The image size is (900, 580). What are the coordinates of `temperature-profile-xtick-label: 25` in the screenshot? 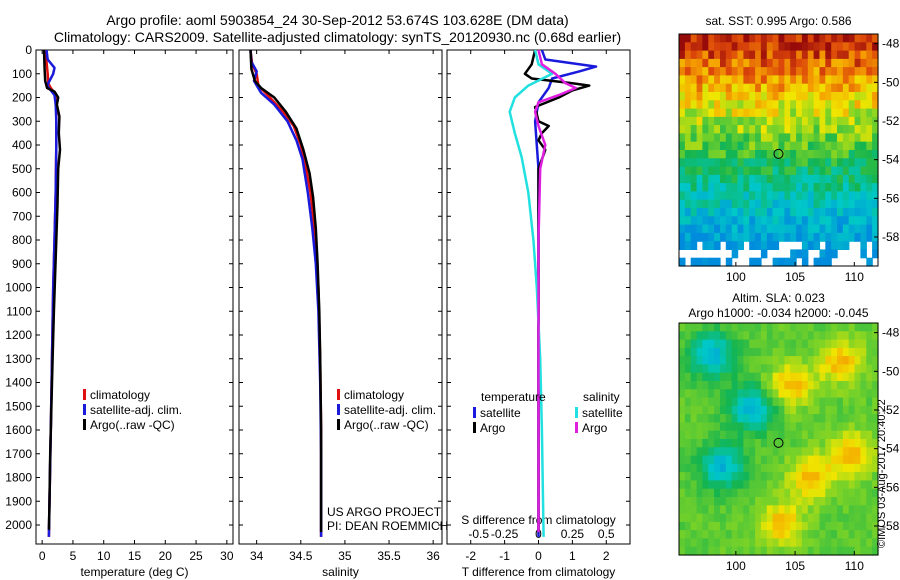 It's located at (196, 556).